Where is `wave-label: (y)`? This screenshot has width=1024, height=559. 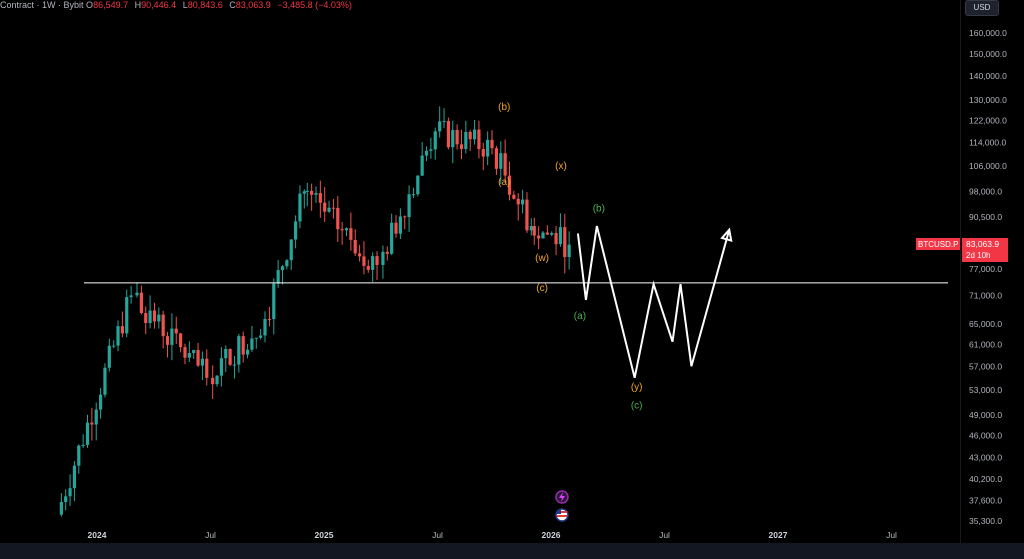
wave-label: (y) is located at coordinates (637, 387).